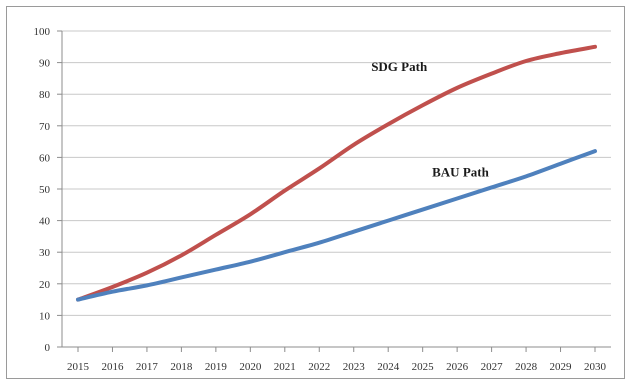 This screenshot has height=387, width=633. Describe the element at coordinates (45, 190) in the screenshot. I see `y-tick-label-50: 50` at that location.